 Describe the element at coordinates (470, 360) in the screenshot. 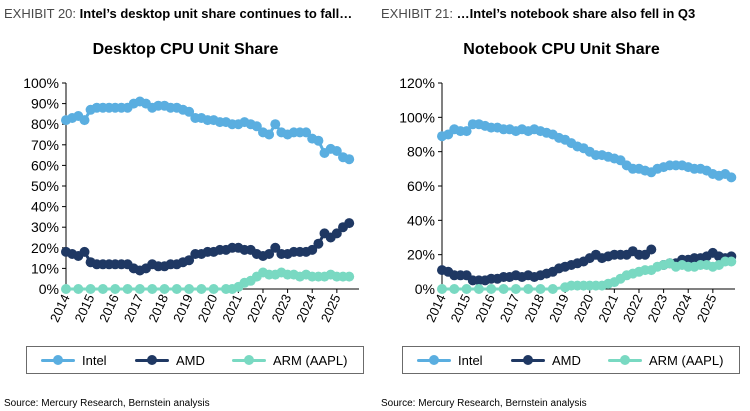

I see `legend-label: Intel` at that location.